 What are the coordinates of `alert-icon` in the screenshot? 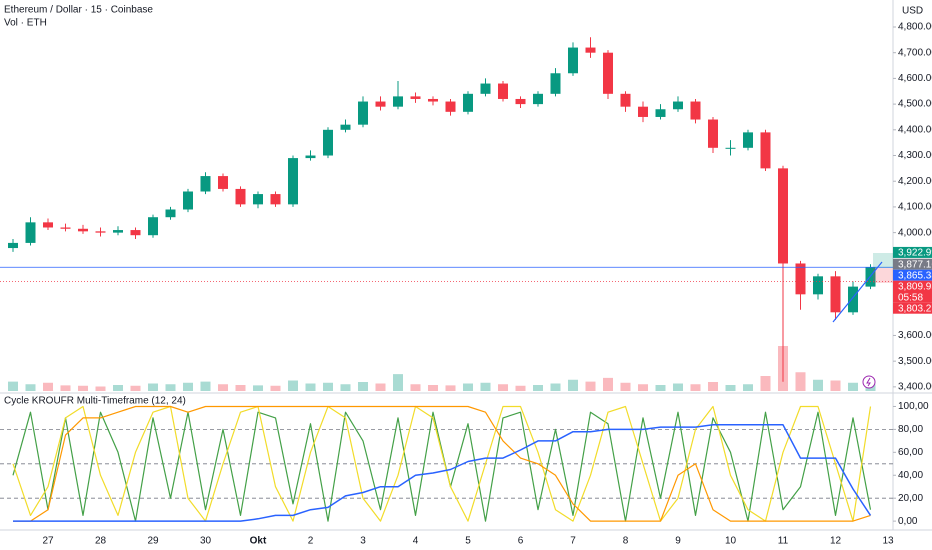 It's located at (869, 382).